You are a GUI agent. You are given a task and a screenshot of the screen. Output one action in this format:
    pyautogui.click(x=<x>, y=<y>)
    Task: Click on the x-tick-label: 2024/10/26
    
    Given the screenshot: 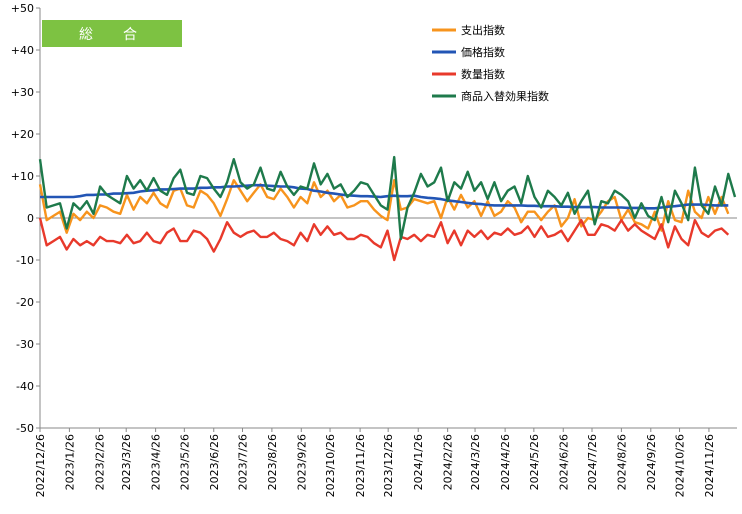 What is the action you would take?
    pyautogui.click(x=680, y=465)
    